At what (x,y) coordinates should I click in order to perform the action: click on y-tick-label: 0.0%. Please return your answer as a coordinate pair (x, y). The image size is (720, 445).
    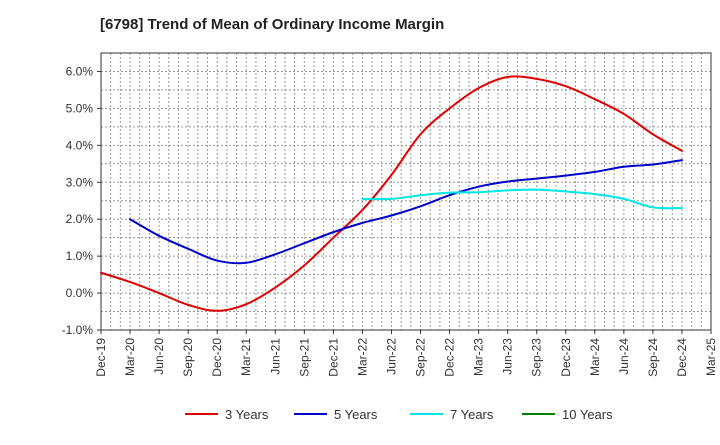
    Looking at the image, I should click on (80, 293).